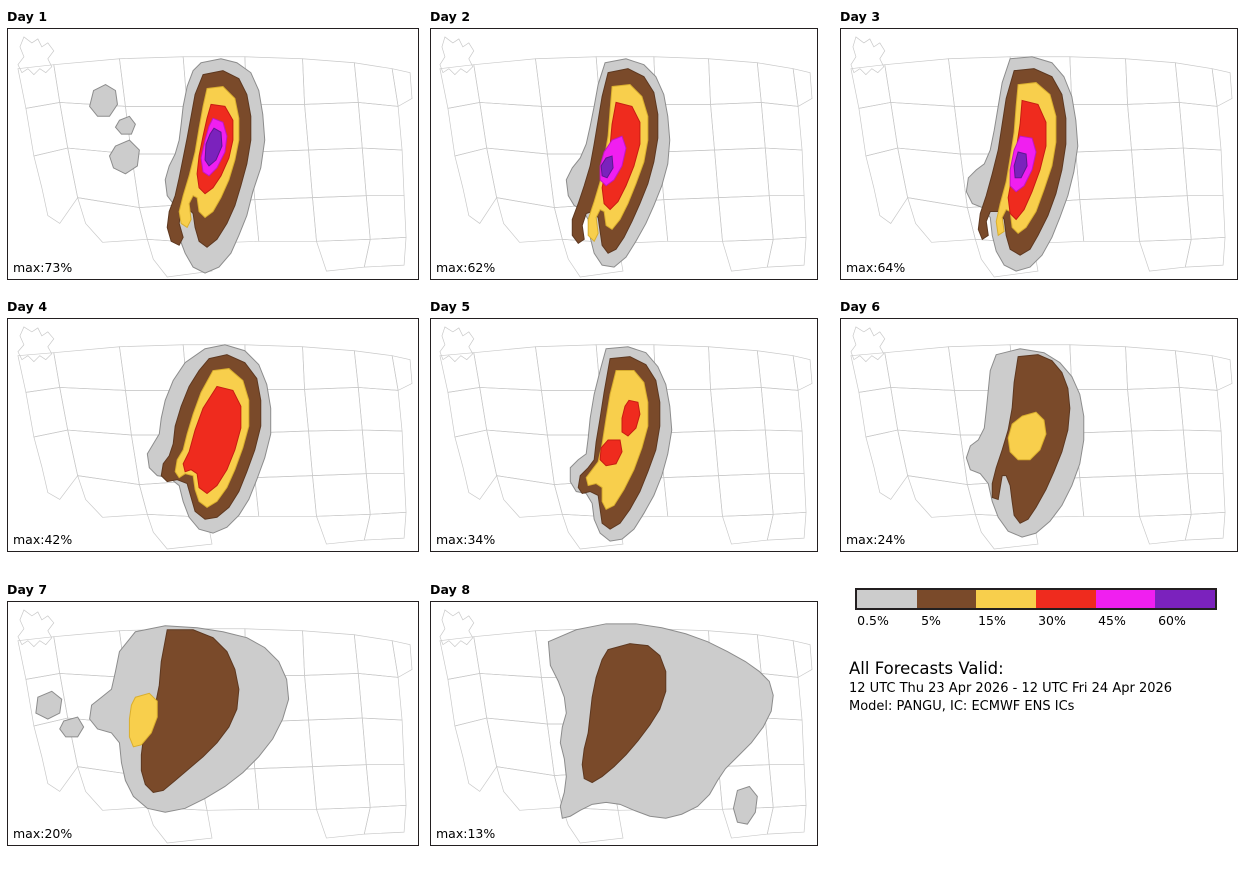 This screenshot has height=871, width=1245. What do you see at coordinates (1036, 623) in the screenshot?
I see `colorbar-tick-labels: 0.5% 5% 15% 30% 45% 60%` at bounding box center [1036, 623].